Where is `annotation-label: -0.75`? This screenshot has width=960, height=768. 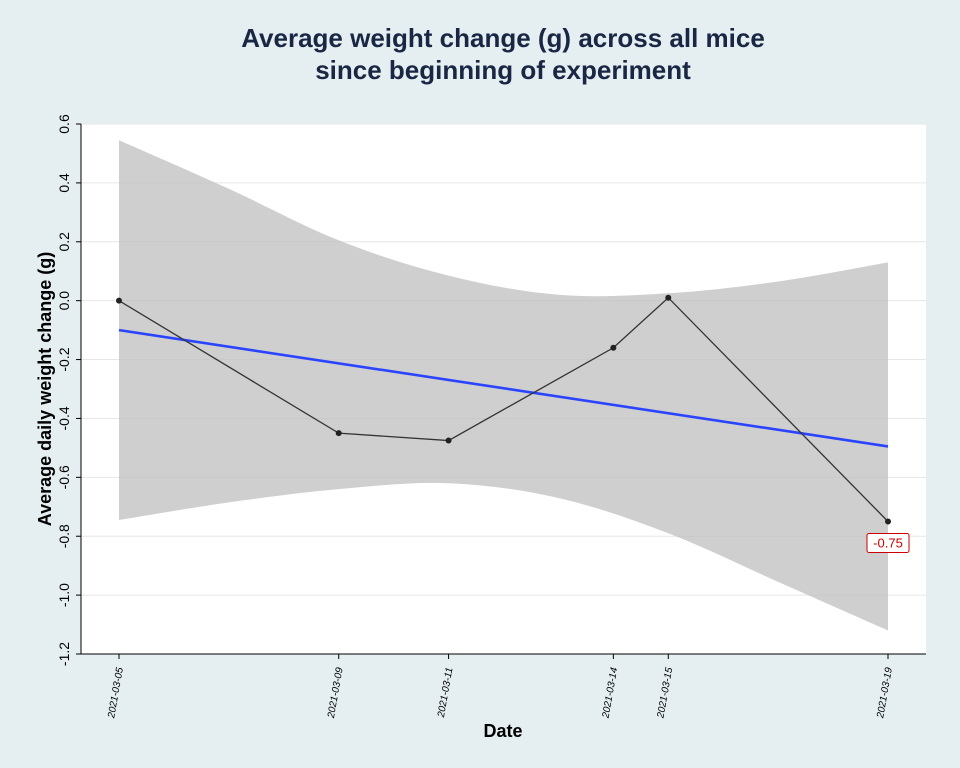 annotation-label: -0.75 is located at coordinates (888, 543).